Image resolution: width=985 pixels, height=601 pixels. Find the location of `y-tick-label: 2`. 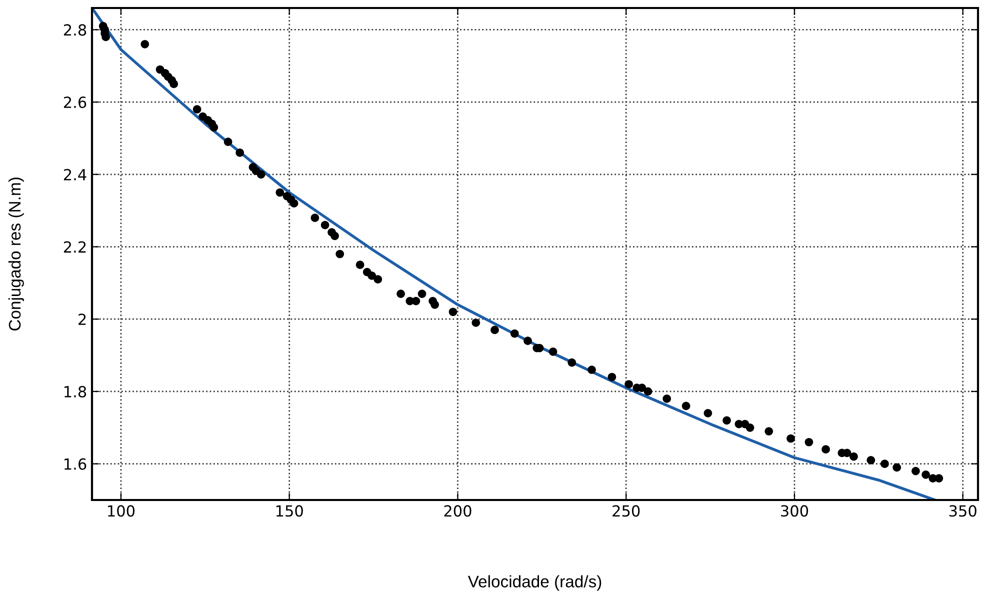

y-tick-label: 2 is located at coordinates (82, 319).